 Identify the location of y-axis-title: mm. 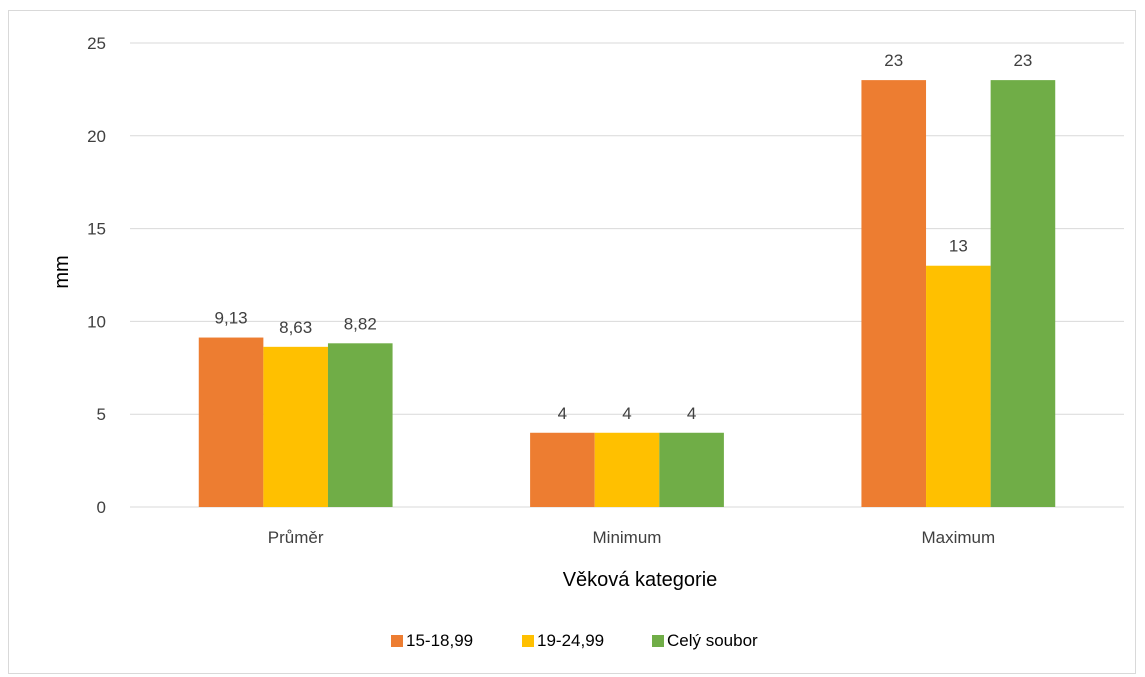
(62, 271).